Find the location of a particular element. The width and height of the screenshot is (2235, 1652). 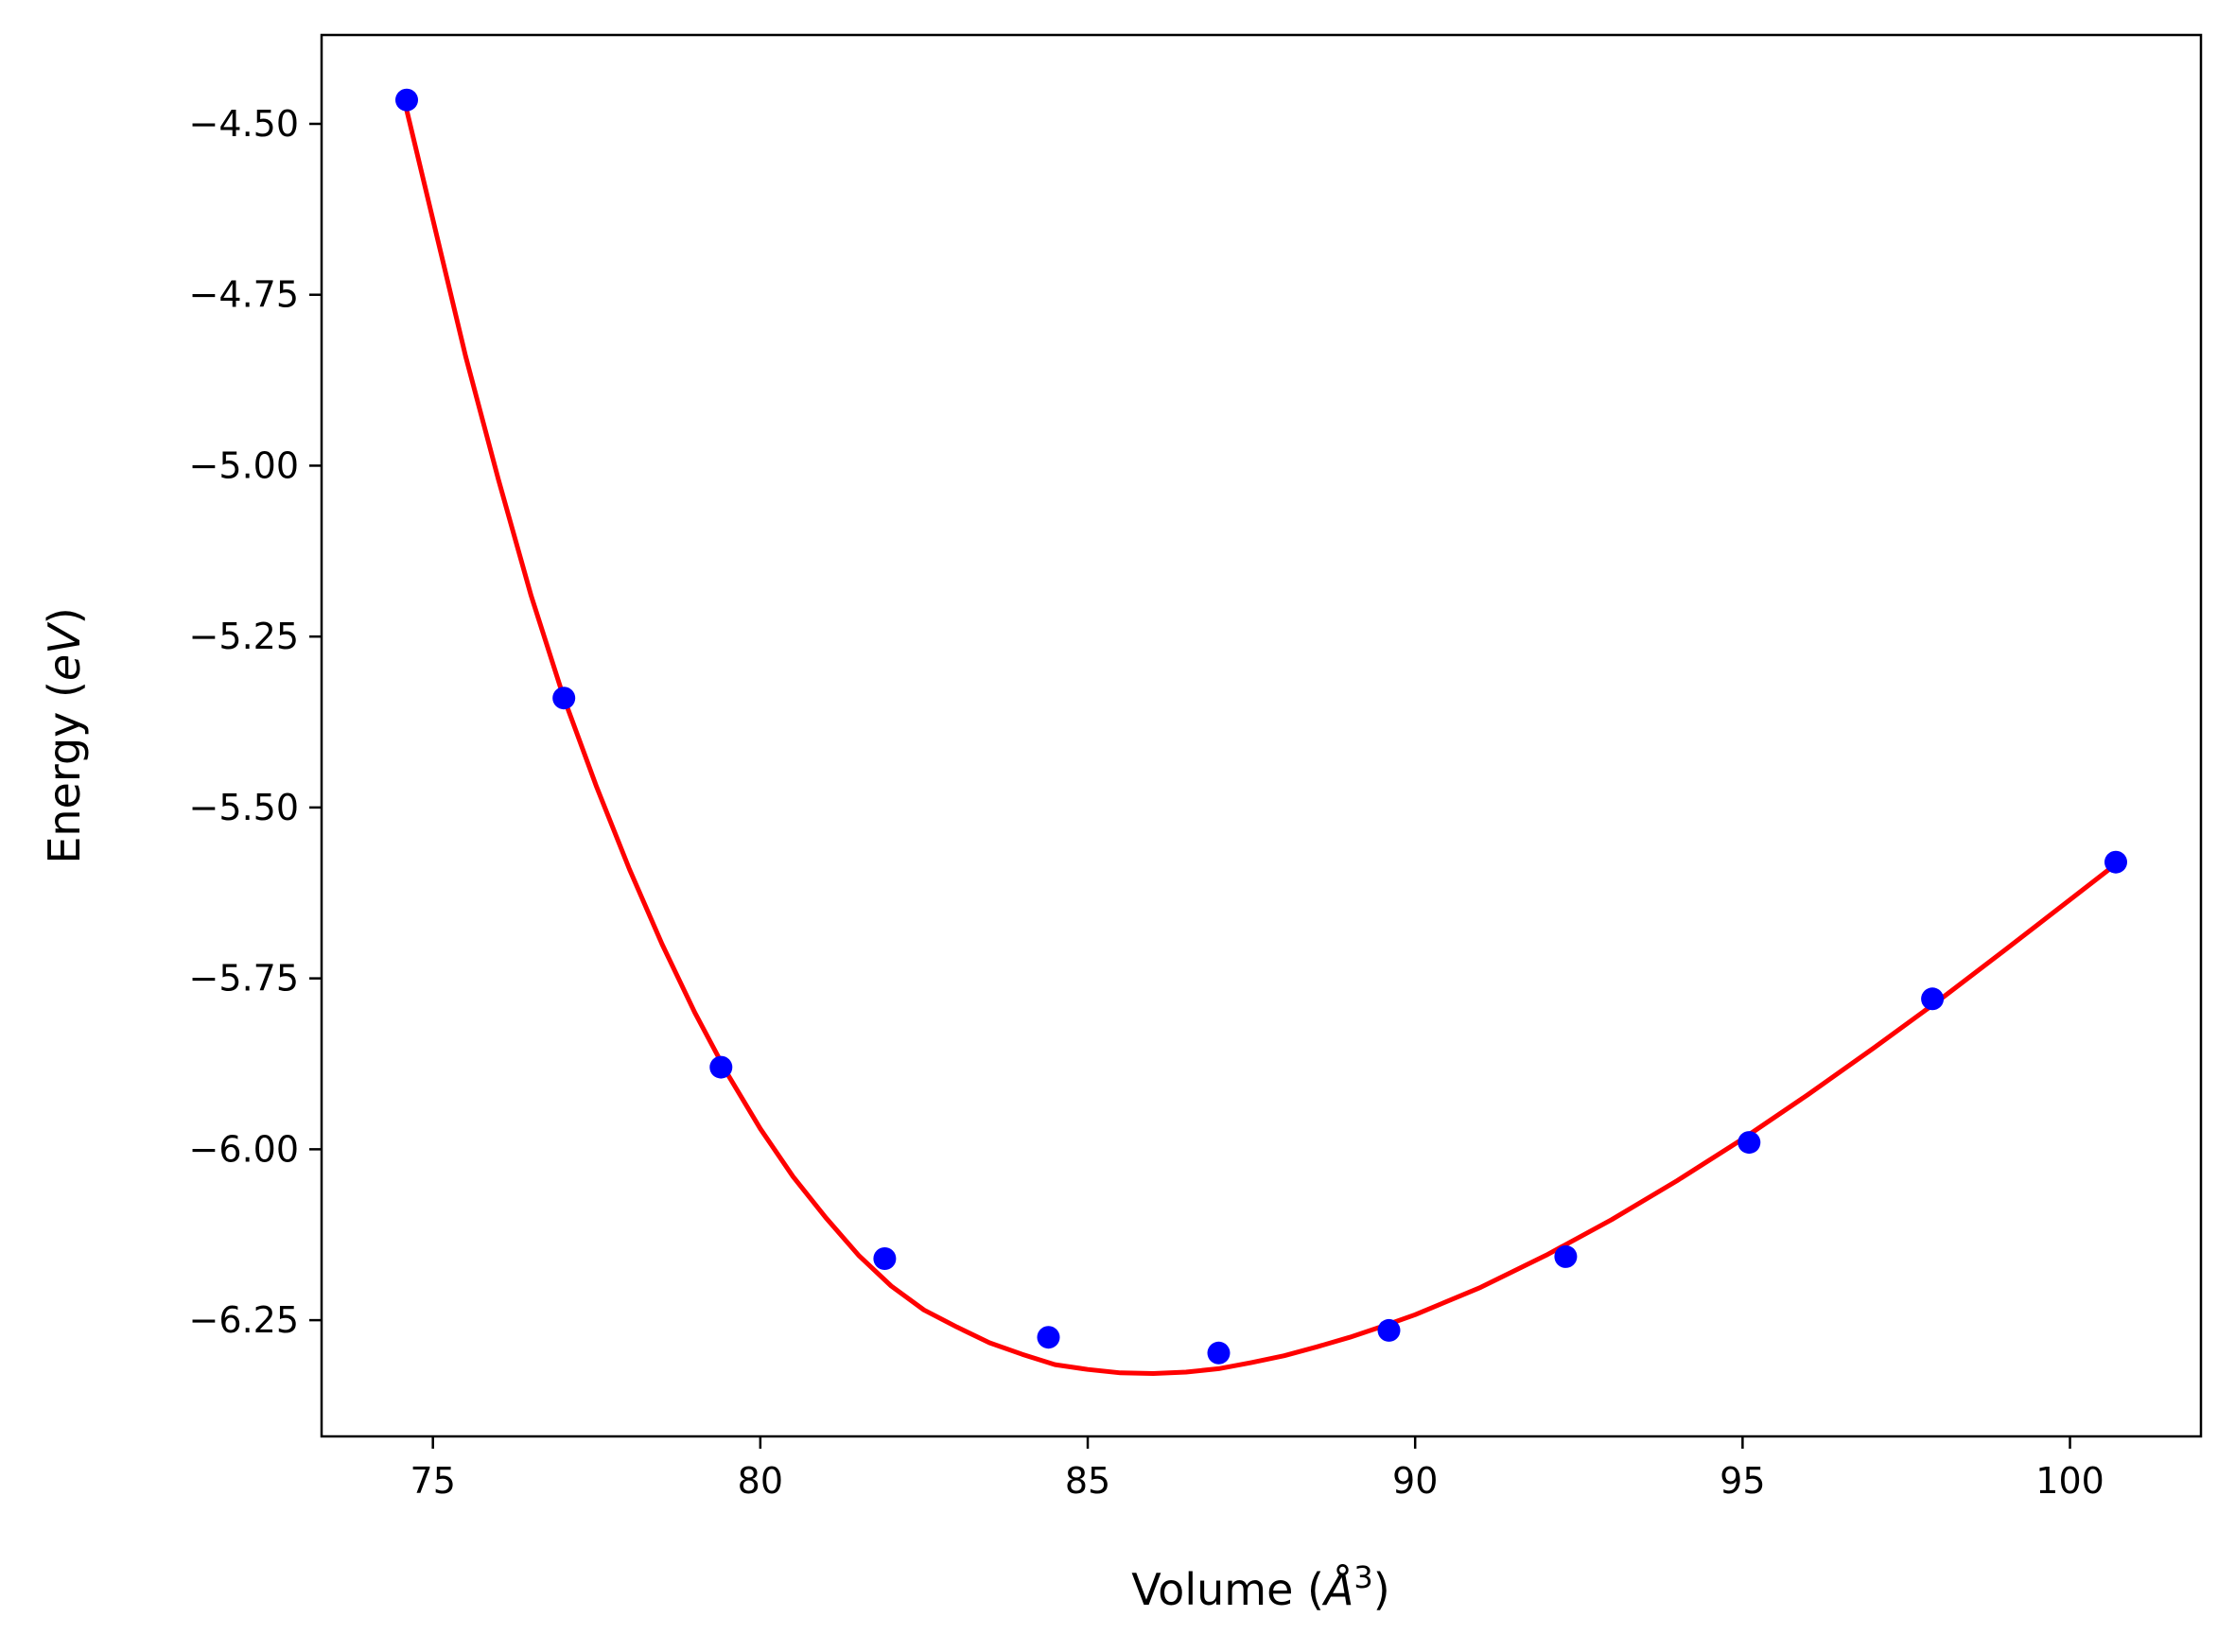

x-tick-label: 85 is located at coordinates (1087, 1481).